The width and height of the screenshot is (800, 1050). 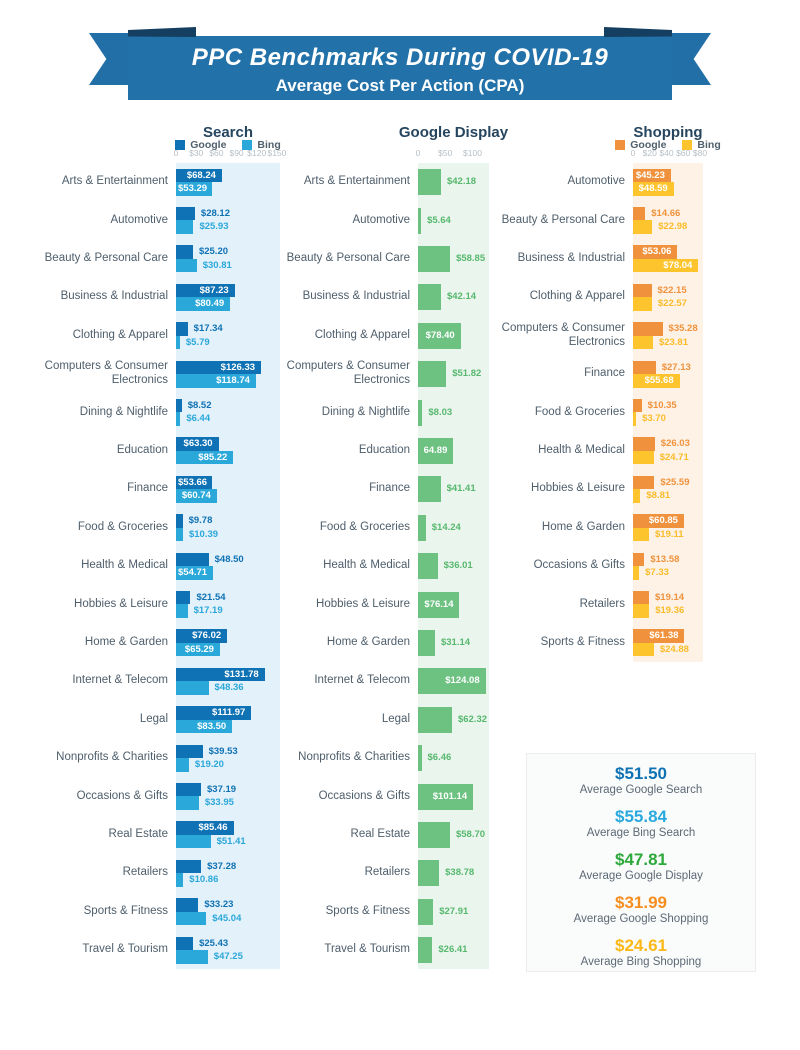 What do you see at coordinates (657, 572) in the screenshot?
I see `bar-value-label: $7.33` at bounding box center [657, 572].